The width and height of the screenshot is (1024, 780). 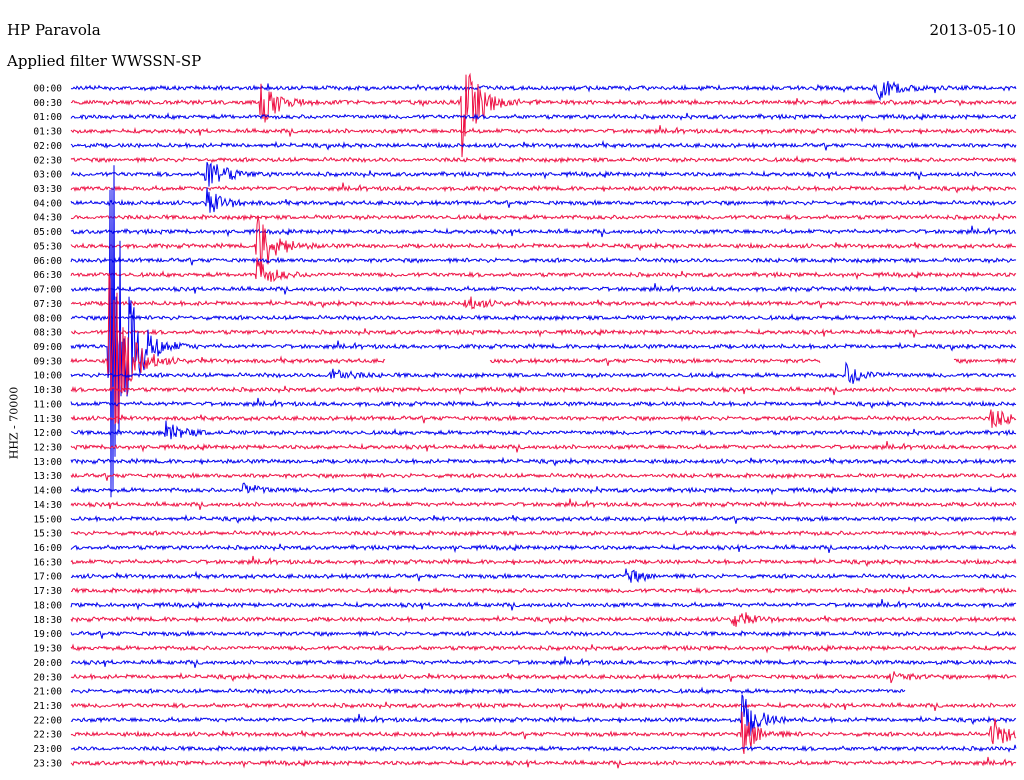 What do you see at coordinates (104, 61) in the screenshot?
I see `filter-label: Applied filter WWSSN-SP` at bounding box center [104, 61].